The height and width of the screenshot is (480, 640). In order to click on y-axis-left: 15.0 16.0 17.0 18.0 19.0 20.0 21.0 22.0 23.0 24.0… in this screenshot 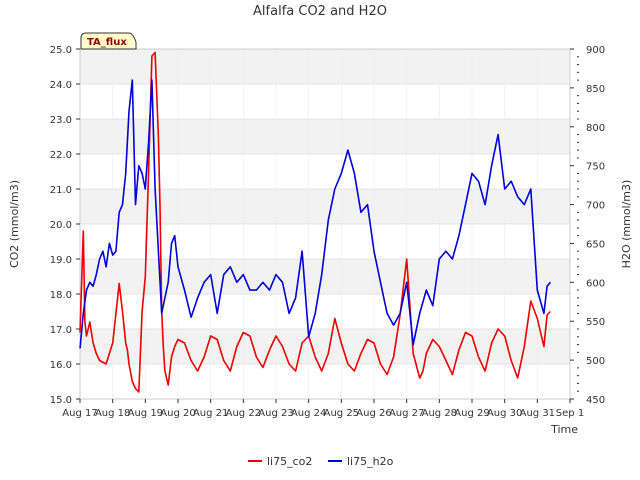, I will do `click(65, 225)`.